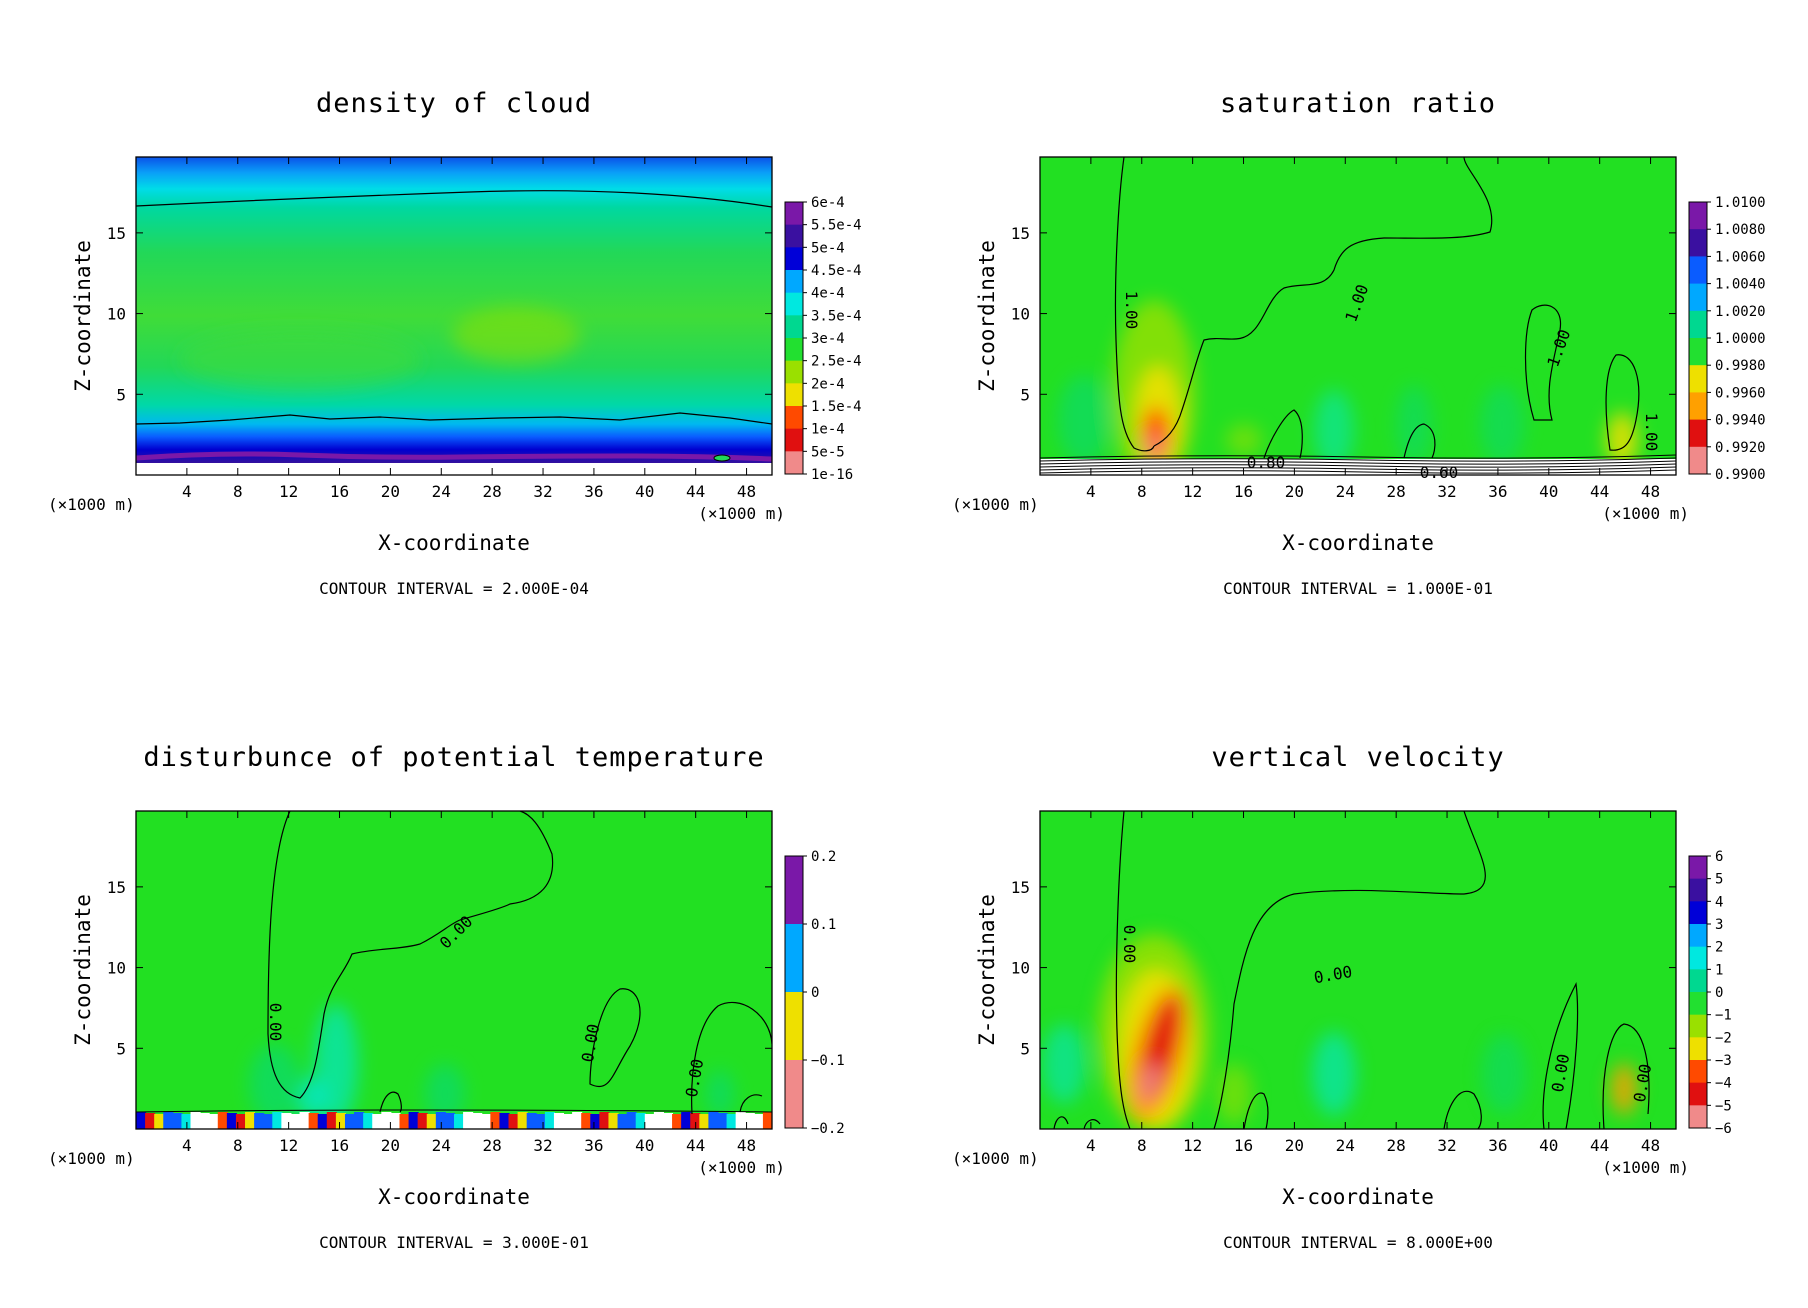 The height and width of the screenshot is (1308, 1808). Describe the element at coordinates (1740, 257) in the screenshot. I see `colorbar-label: 1.0060` at that location.